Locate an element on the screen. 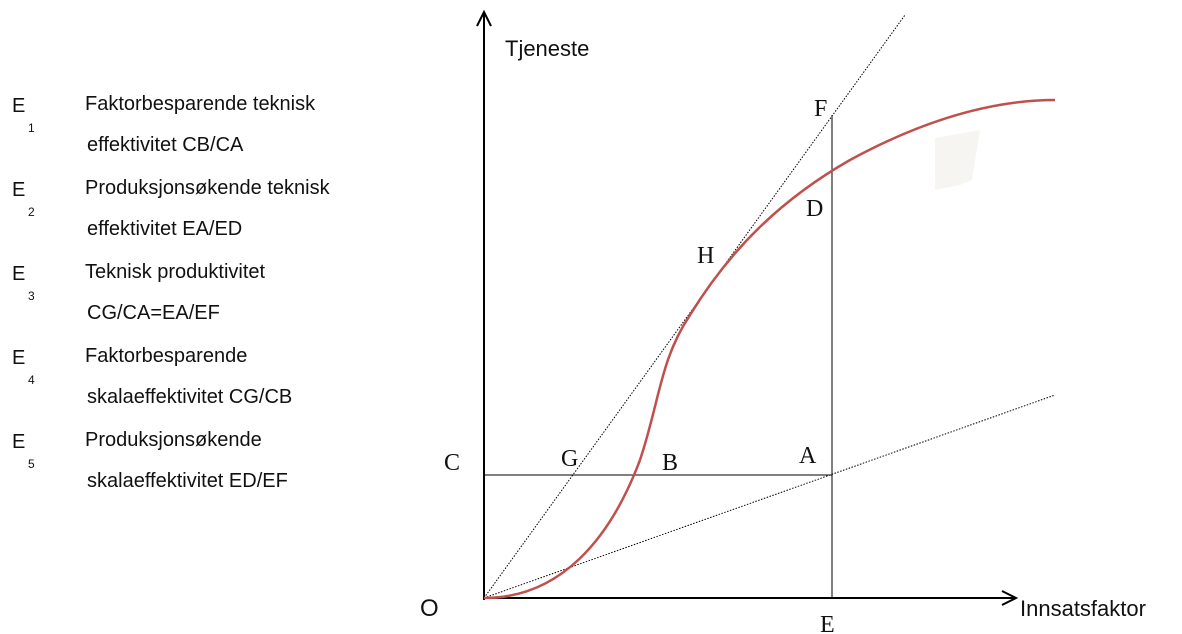 The width and height of the screenshot is (1182, 634). legend-text: effektivitet EA/ED is located at coordinates (164, 229).